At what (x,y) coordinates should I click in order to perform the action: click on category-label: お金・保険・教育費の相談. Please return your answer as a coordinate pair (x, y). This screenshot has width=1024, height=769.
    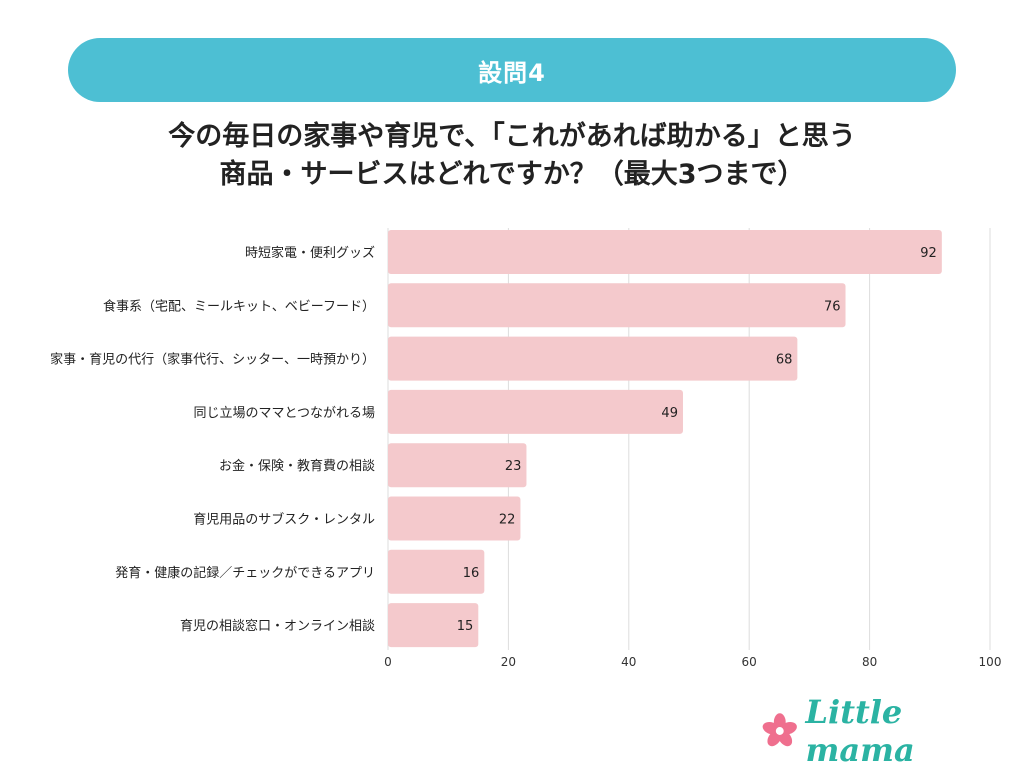
    Looking at the image, I should click on (297, 466).